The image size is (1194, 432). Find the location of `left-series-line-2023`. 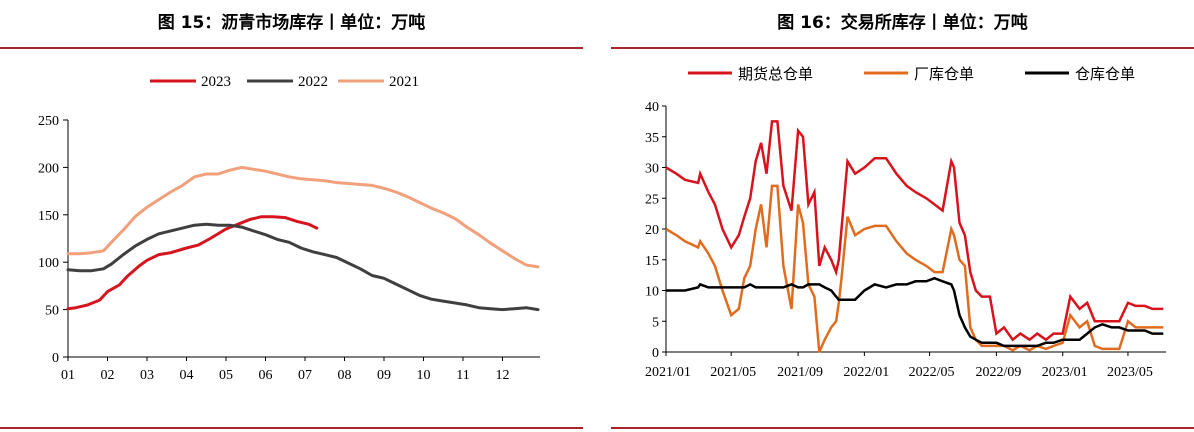

left-series-line-2023 is located at coordinates (192, 263).